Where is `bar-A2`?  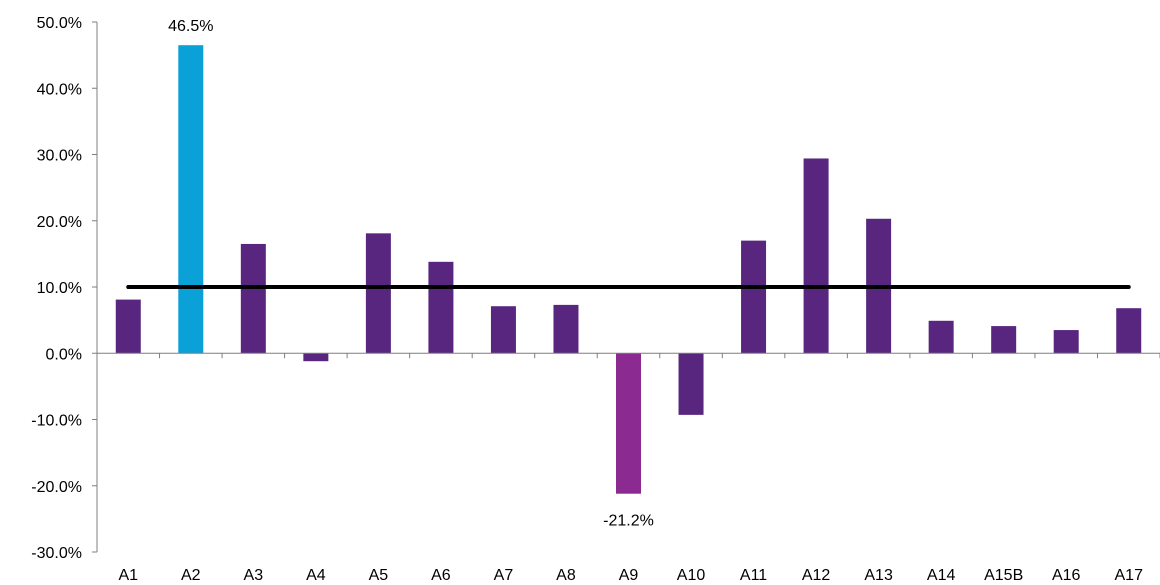
bar-A2 is located at coordinates (191, 199).